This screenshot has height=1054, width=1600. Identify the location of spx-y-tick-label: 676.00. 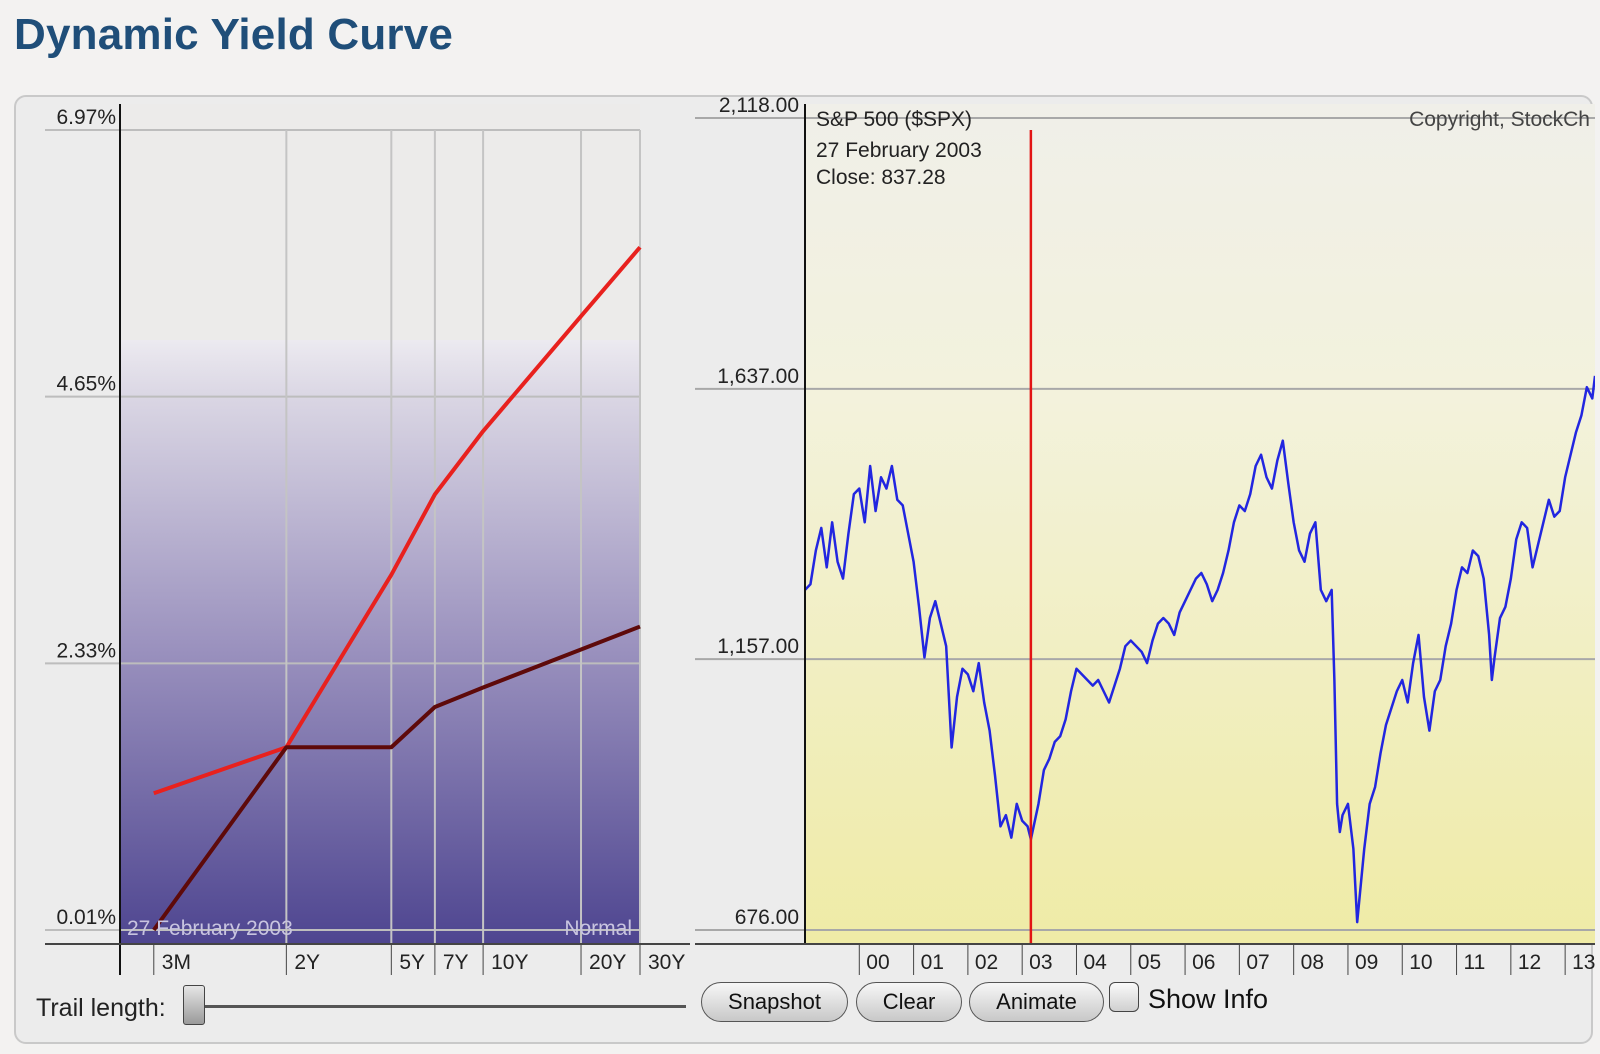
(767, 917).